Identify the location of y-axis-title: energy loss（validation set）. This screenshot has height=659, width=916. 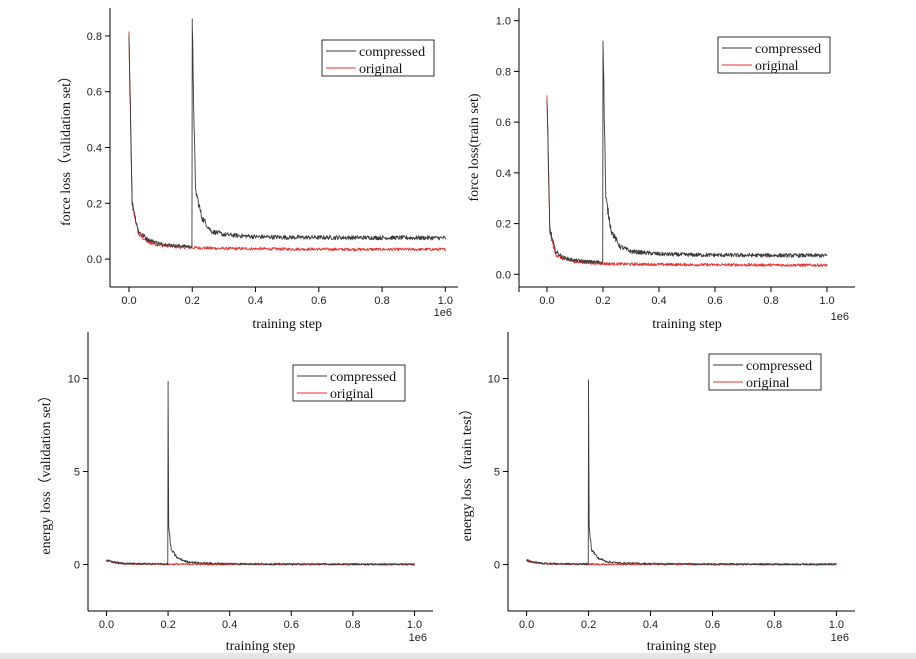
(46, 471).